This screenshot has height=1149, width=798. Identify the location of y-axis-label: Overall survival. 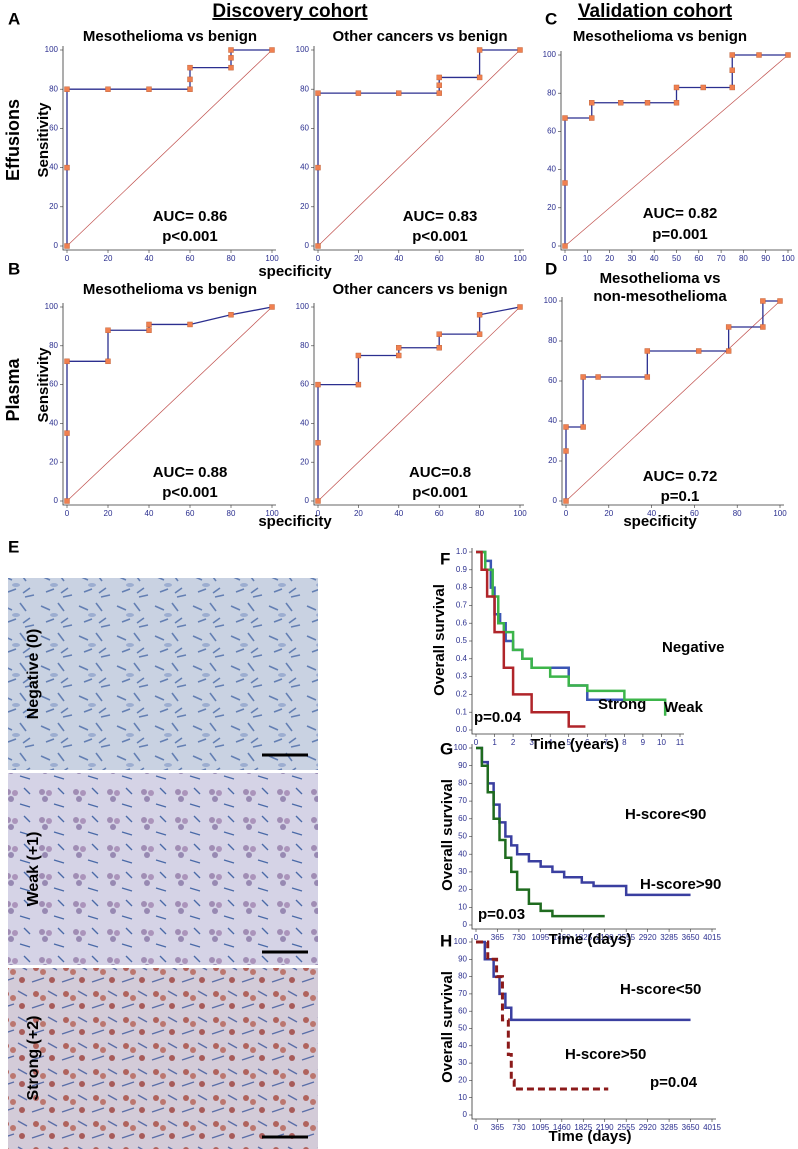
(447, 835).